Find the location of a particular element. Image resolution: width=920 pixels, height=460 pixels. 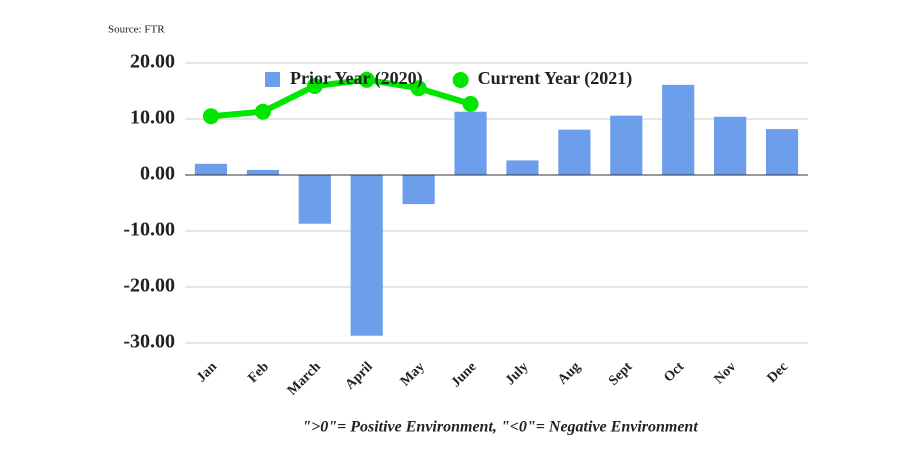

x-tick-label: March is located at coordinates (304, 378).